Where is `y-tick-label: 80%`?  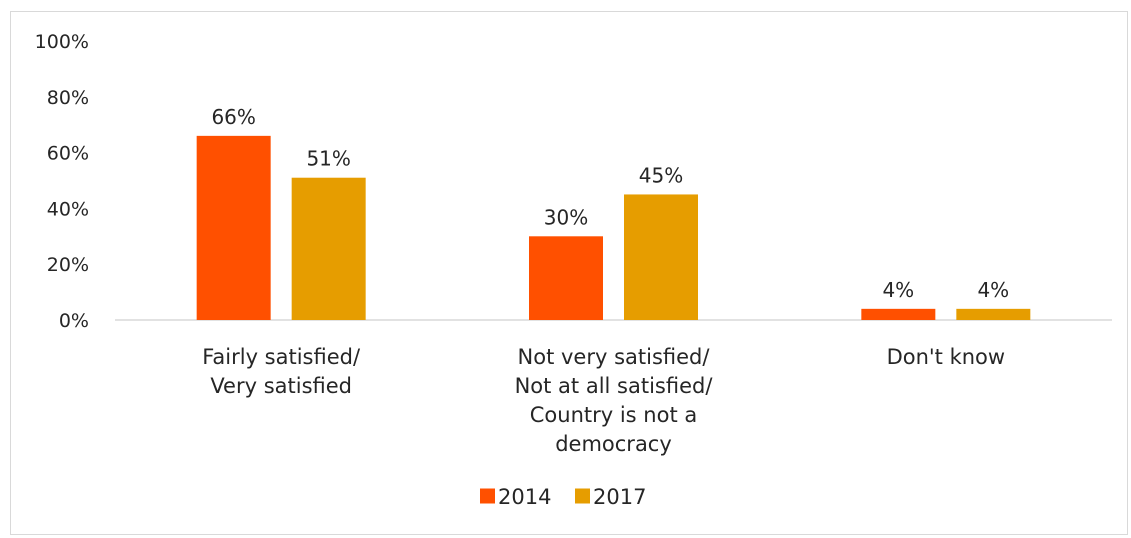
y-tick-label: 80% is located at coordinates (68, 98).